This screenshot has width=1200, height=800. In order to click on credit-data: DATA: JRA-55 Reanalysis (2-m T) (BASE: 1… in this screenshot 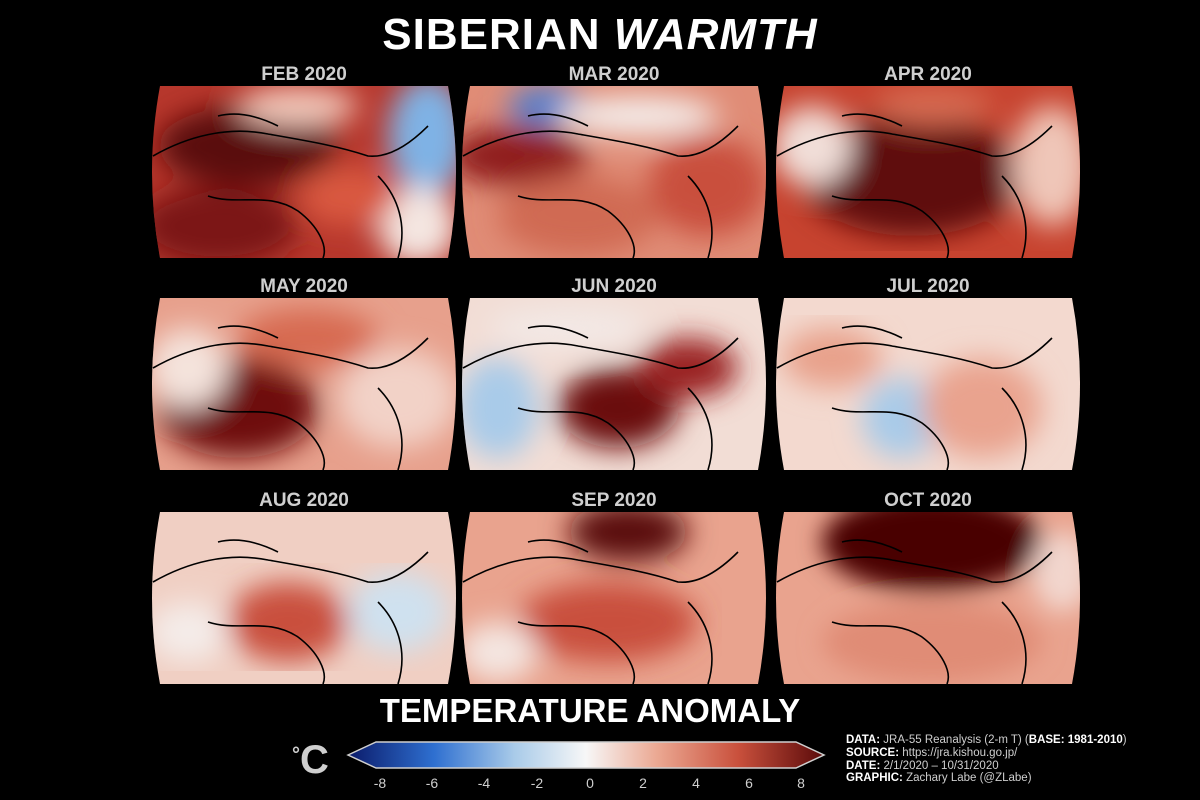, I will do `click(986, 740)`.